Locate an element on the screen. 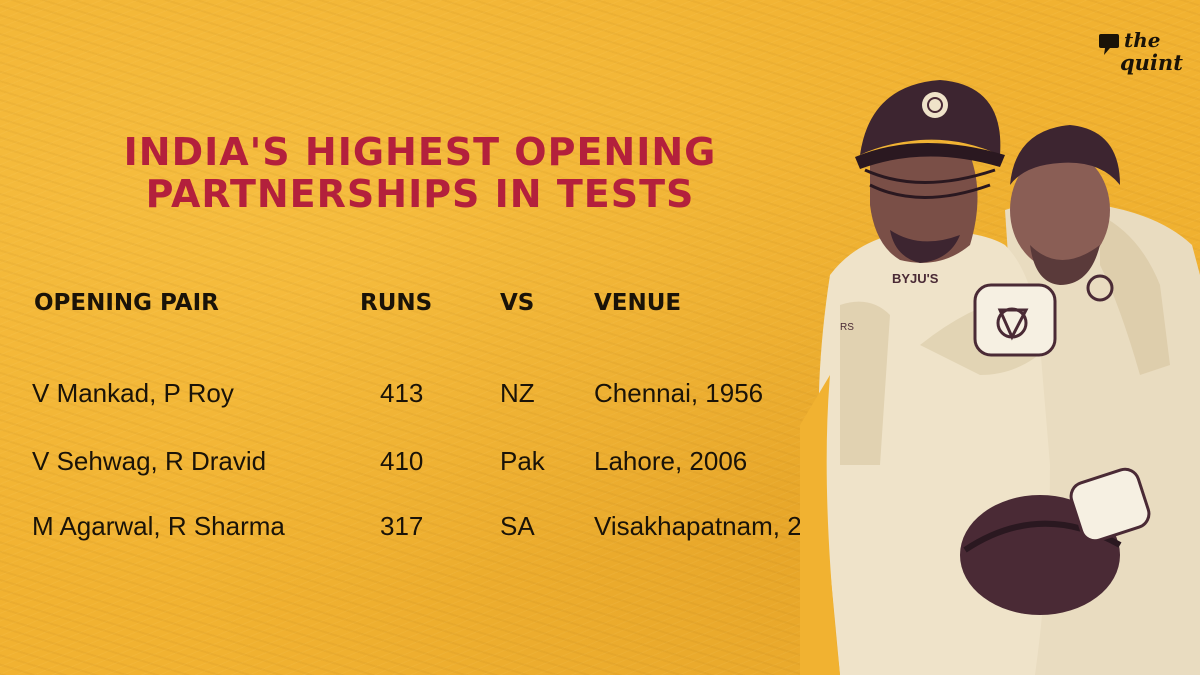  column-header-opening-pair: OPENING PAIR is located at coordinates (126, 303).